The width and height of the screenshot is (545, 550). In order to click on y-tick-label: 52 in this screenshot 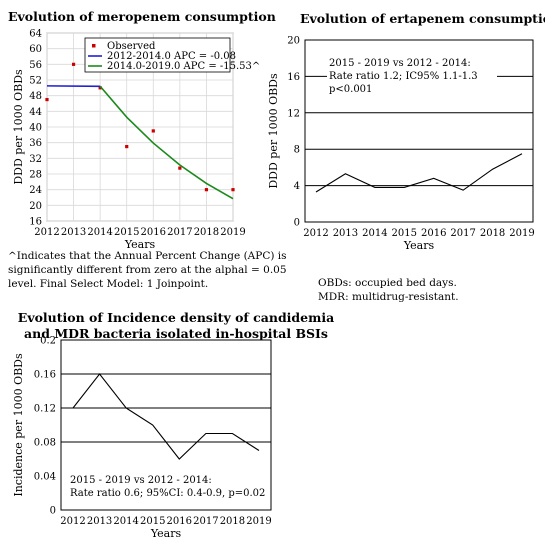, I will do `click(35, 81)`.